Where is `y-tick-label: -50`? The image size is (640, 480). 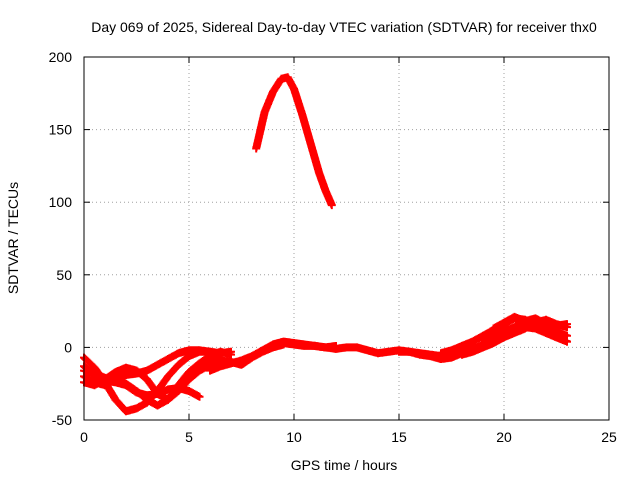
y-tick-label: -50 is located at coordinates (62, 420).